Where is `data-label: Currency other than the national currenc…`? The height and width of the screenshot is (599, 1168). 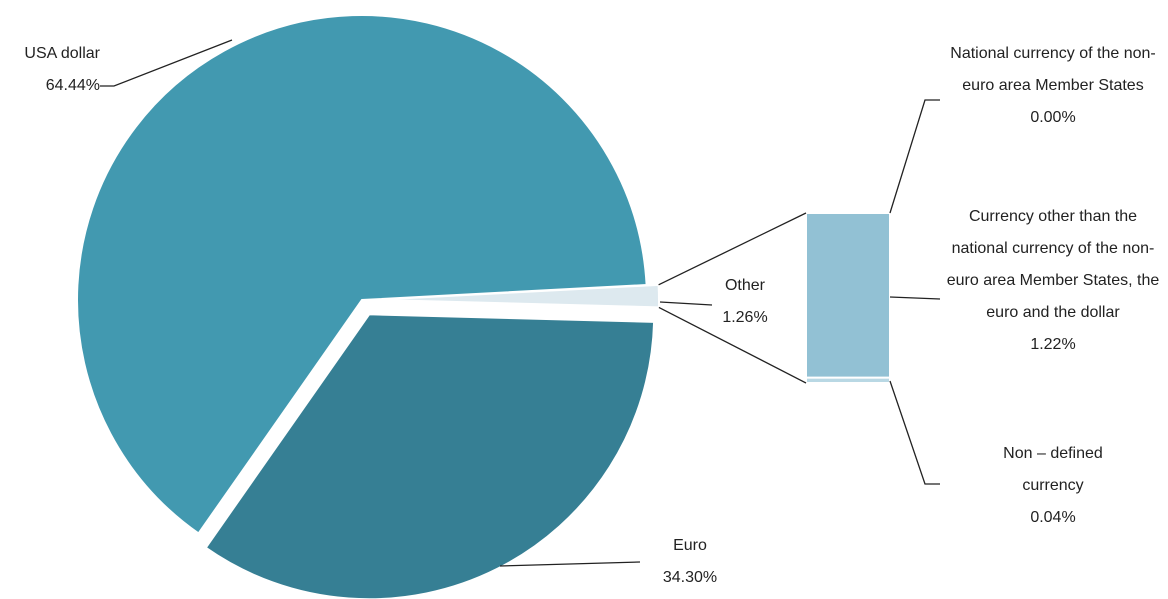
data-label: Currency other than the national currenc… is located at coordinates (1053, 281).